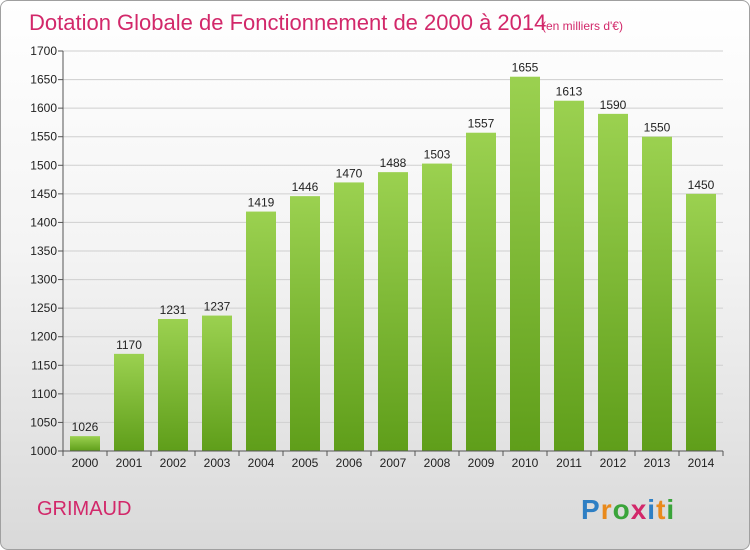  I want to click on y-tick-label: 1150, so click(44, 365).